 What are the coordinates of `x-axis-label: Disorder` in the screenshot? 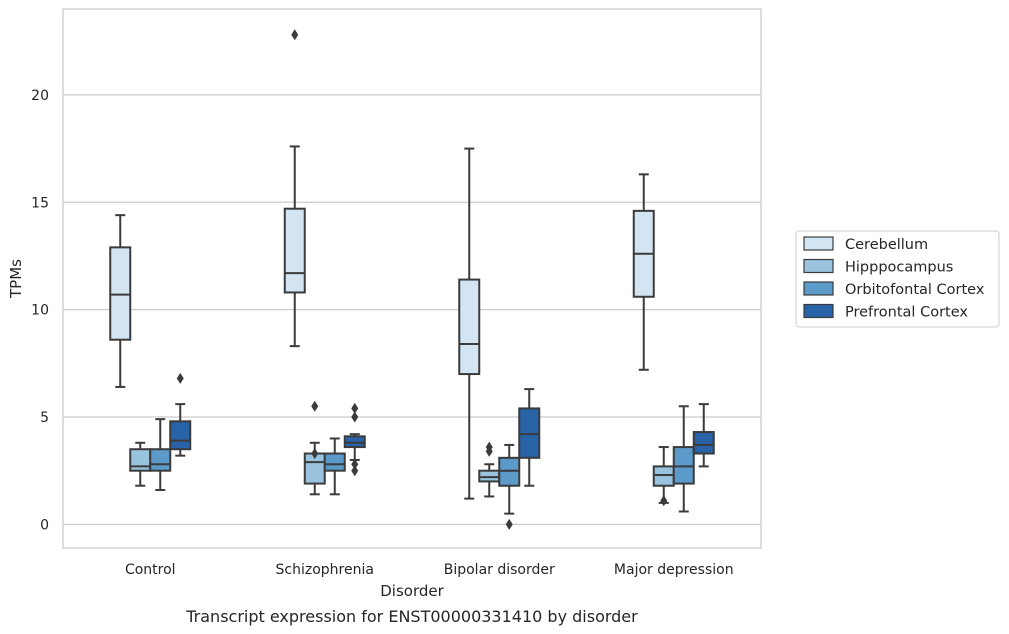 It's located at (412, 591).